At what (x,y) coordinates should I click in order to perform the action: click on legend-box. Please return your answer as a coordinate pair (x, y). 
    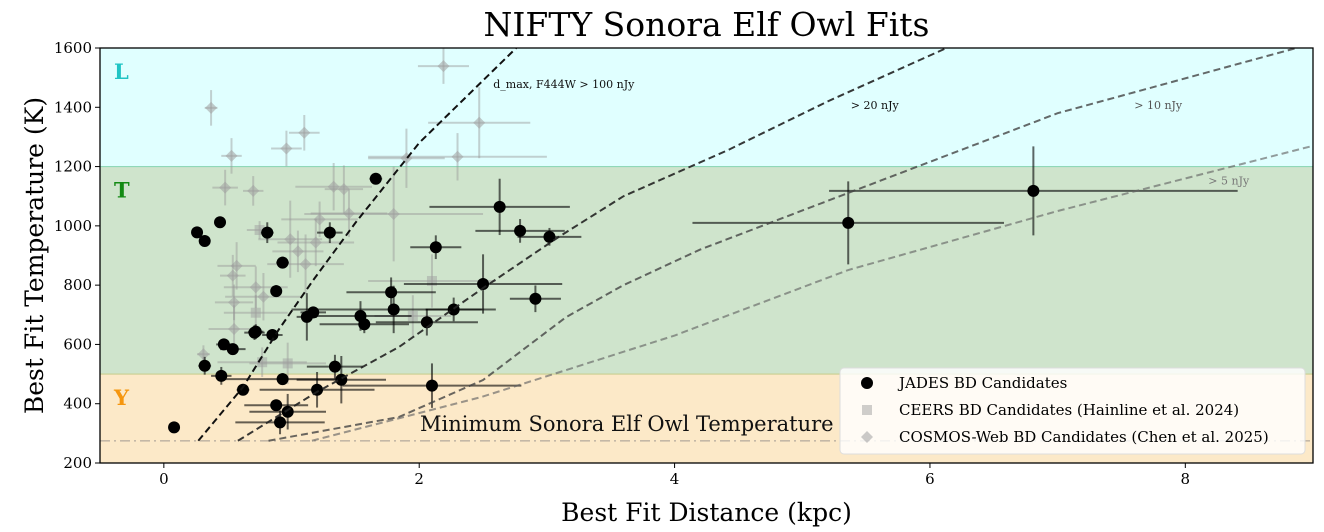
    Looking at the image, I should click on (1072, 411).